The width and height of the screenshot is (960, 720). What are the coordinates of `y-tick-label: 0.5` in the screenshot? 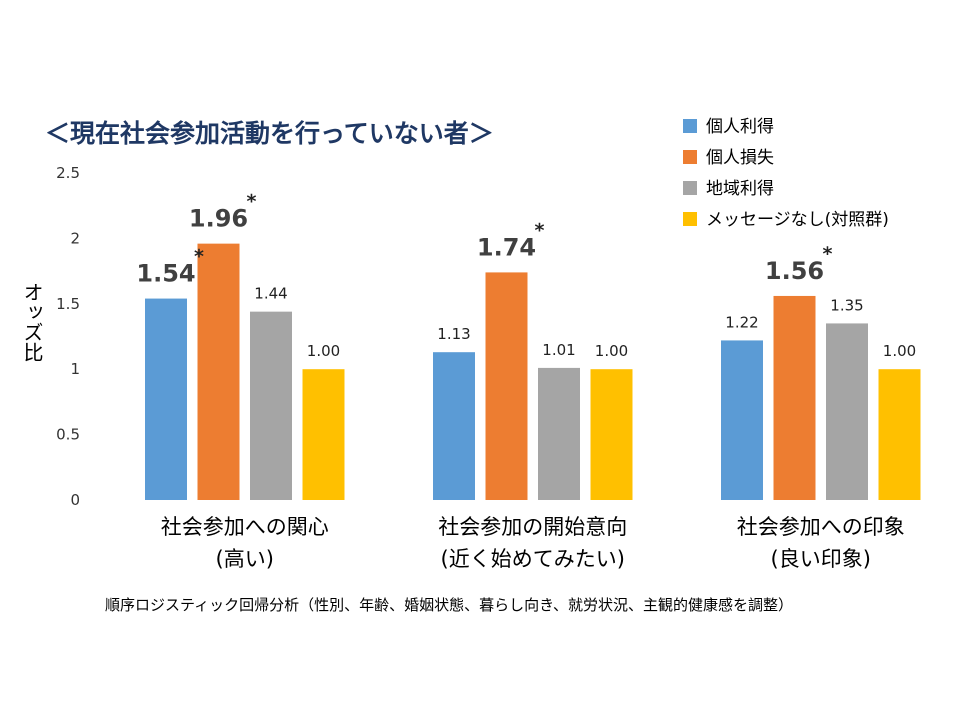 It's located at (68, 435).